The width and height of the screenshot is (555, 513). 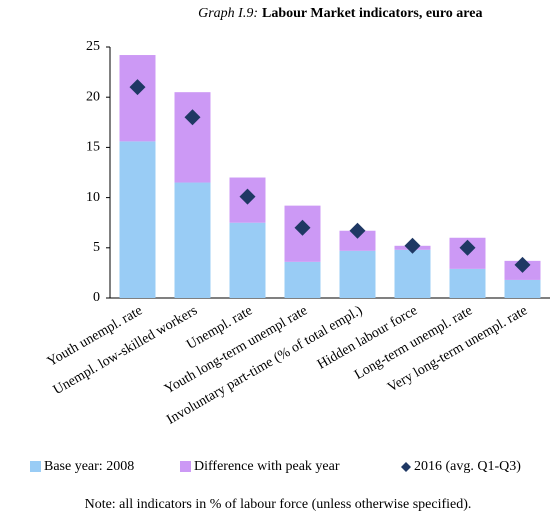 I want to click on y-tick-label: 20, so click(x=93, y=96).